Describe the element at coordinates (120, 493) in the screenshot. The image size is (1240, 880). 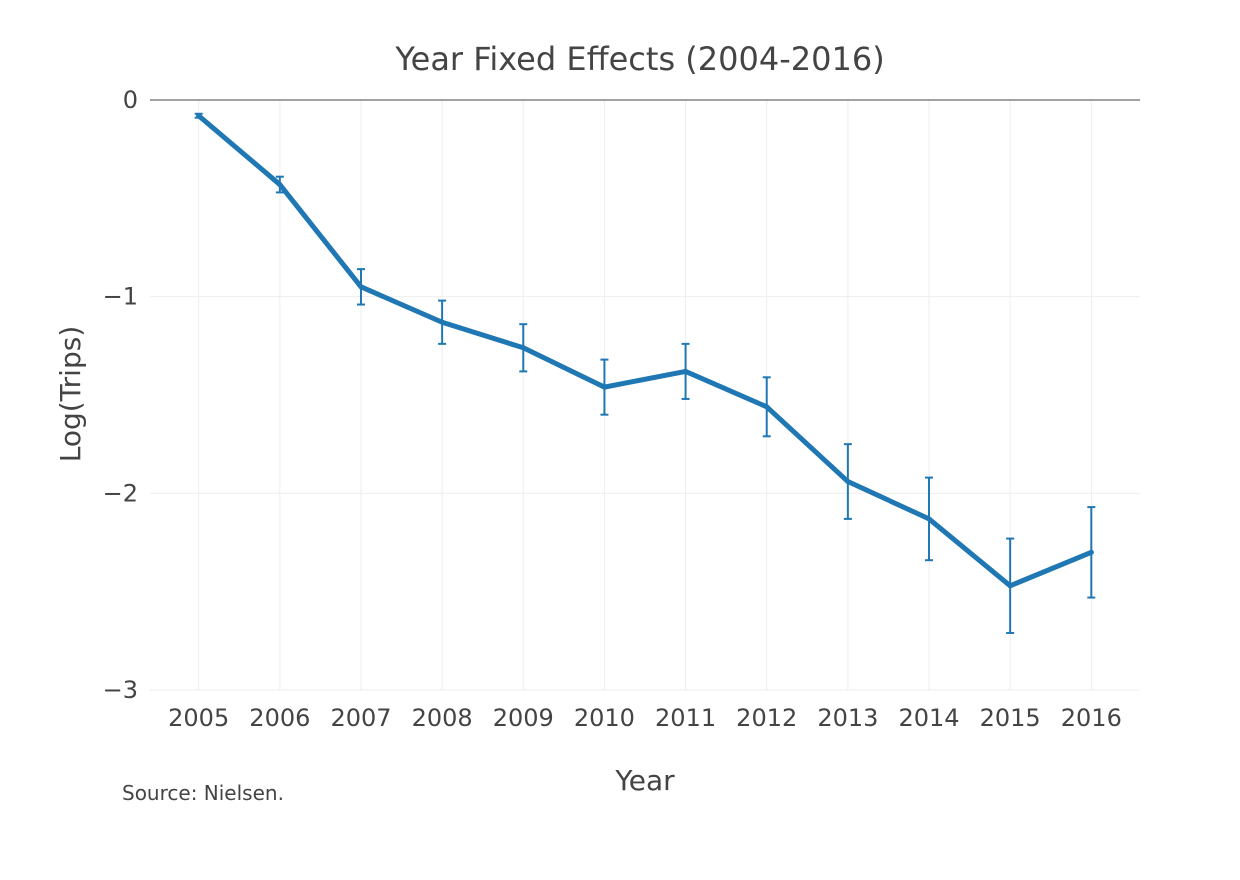
I see `y-tick-label: −2` at that location.